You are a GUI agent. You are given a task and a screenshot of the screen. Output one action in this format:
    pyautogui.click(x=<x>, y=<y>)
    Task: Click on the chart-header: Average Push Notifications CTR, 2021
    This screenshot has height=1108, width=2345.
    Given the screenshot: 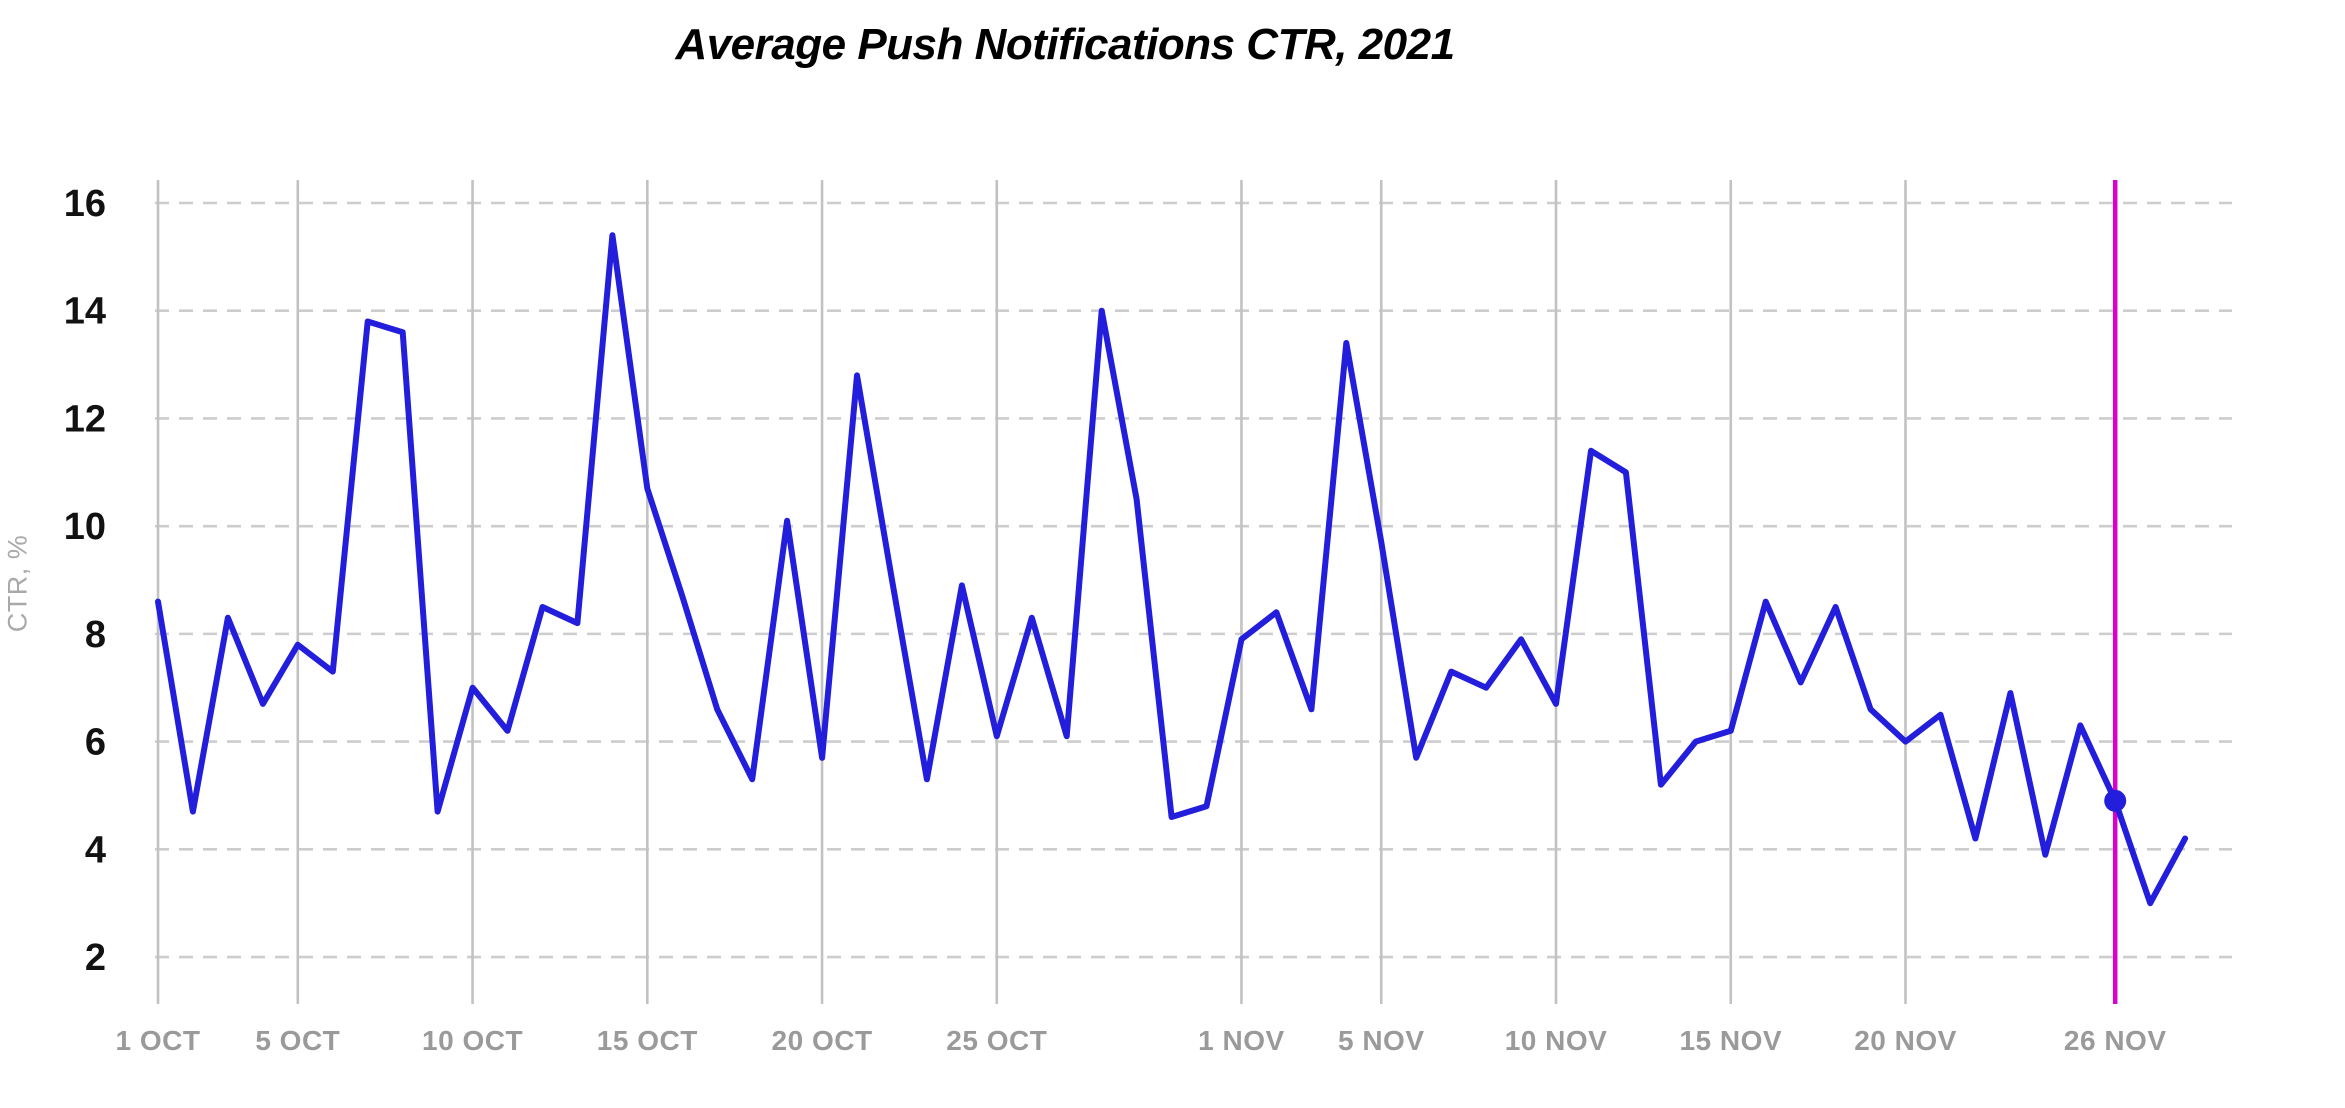 What is the action you would take?
    pyautogui.click(x=1065, y=45)
    